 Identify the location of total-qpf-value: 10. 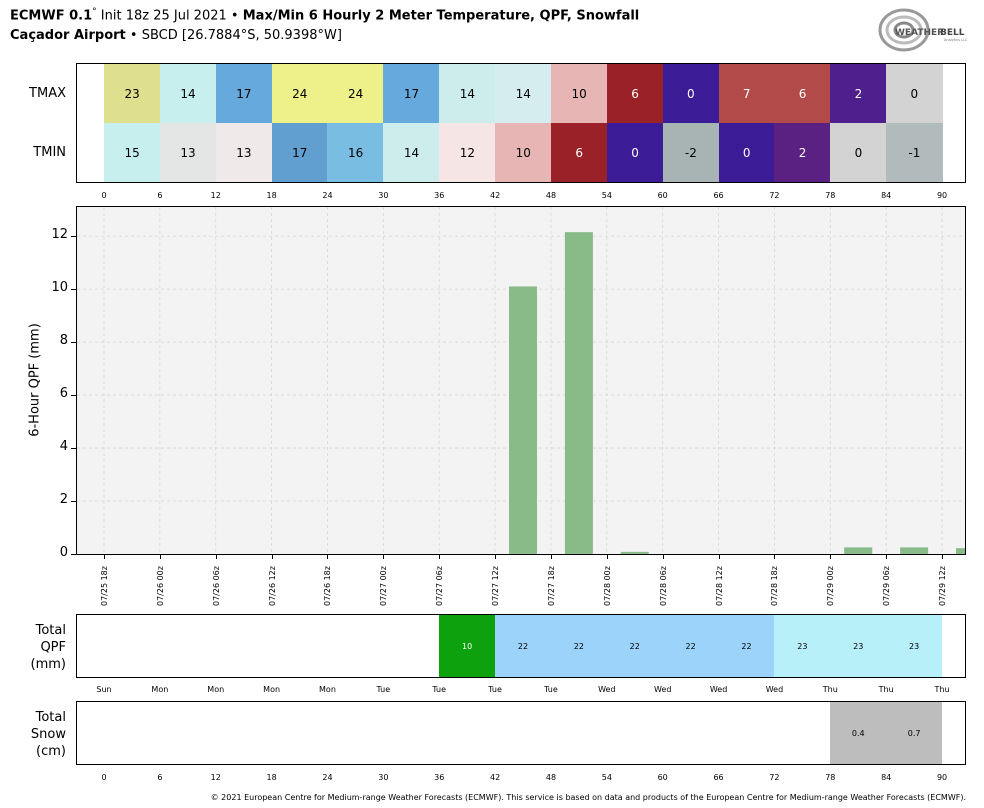
(467, 646).